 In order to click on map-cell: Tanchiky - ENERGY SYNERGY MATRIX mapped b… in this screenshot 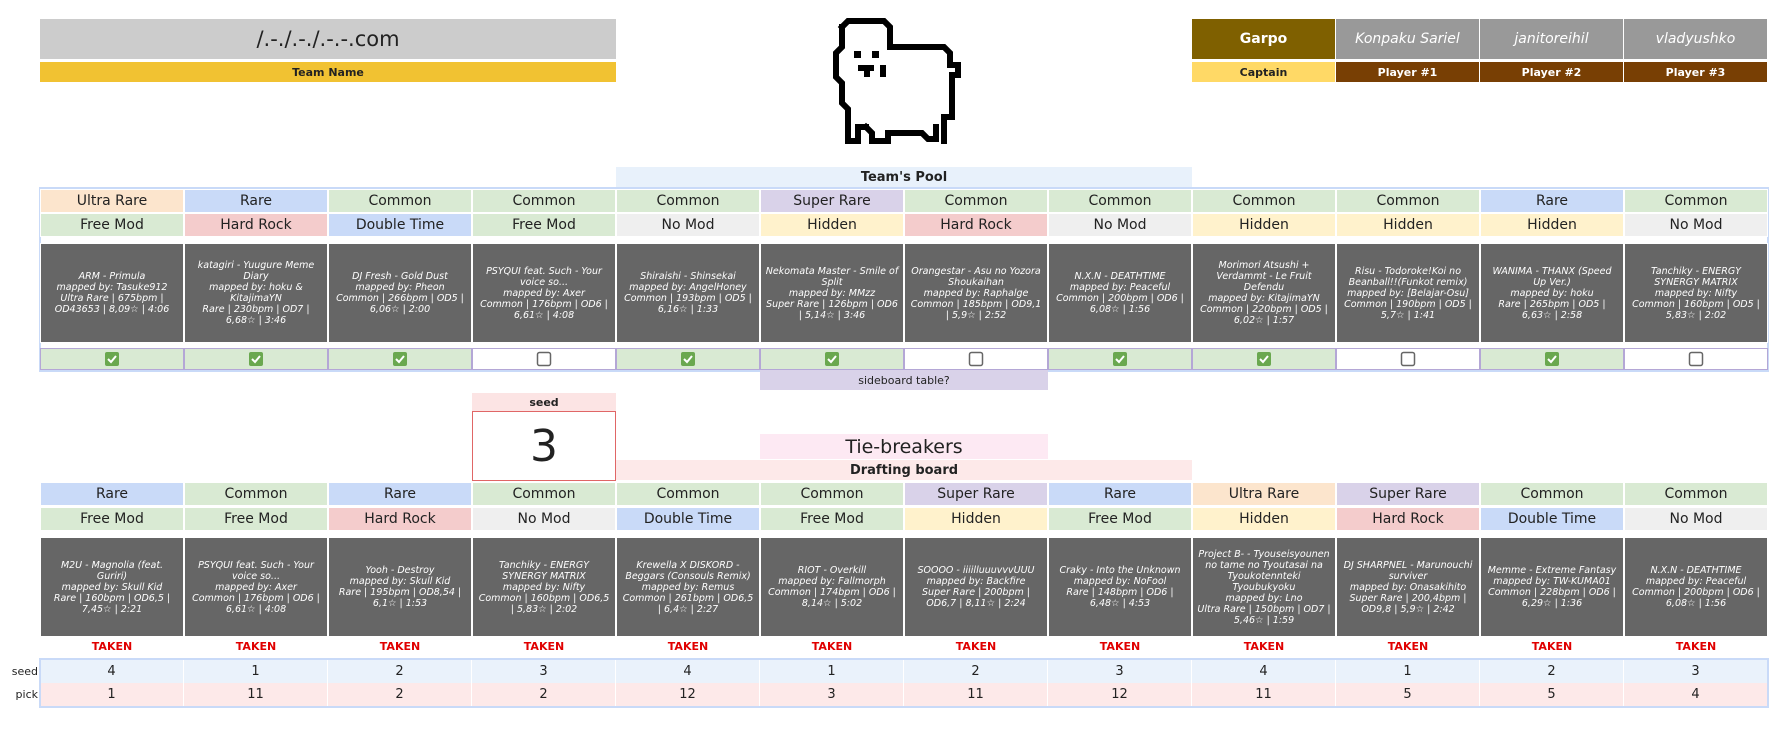, I will do `click(544, 587)`.